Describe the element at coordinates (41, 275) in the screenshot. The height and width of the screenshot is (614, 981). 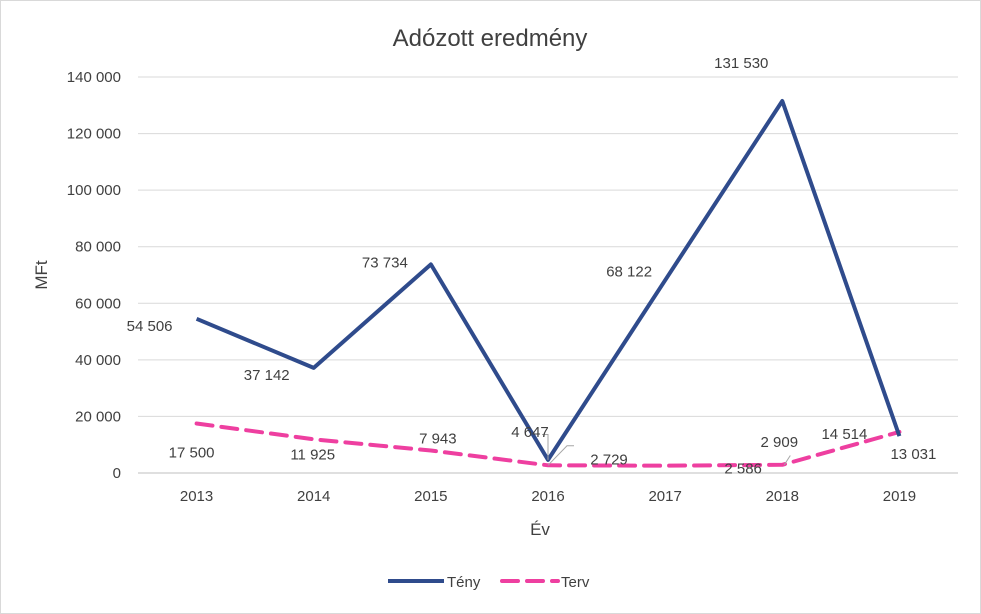
I see `y-axis-title: MFt` at that location.